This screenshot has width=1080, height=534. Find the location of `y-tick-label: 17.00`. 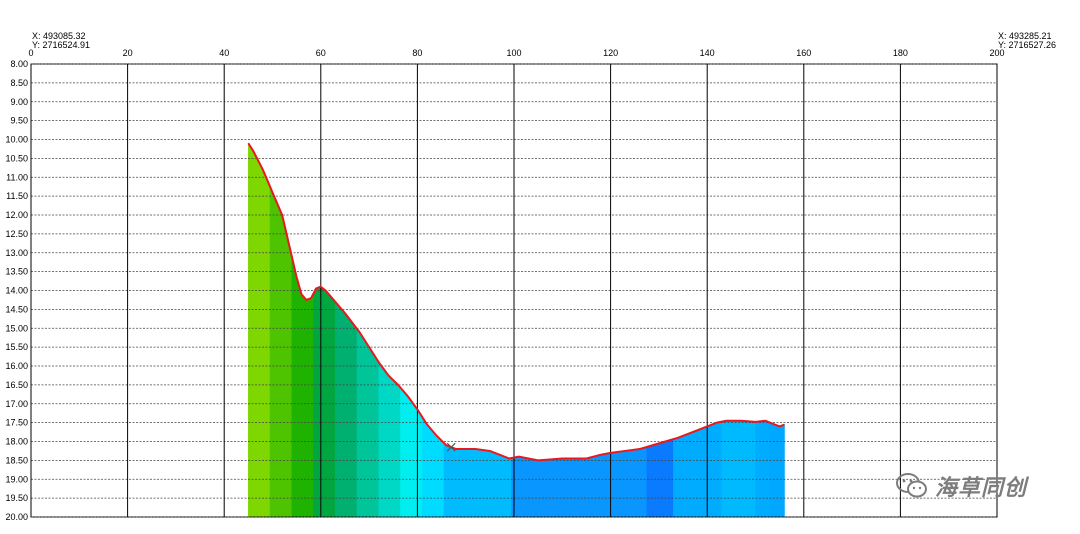

y-tick-label: 17.00 is located at coordinates (16, 404).